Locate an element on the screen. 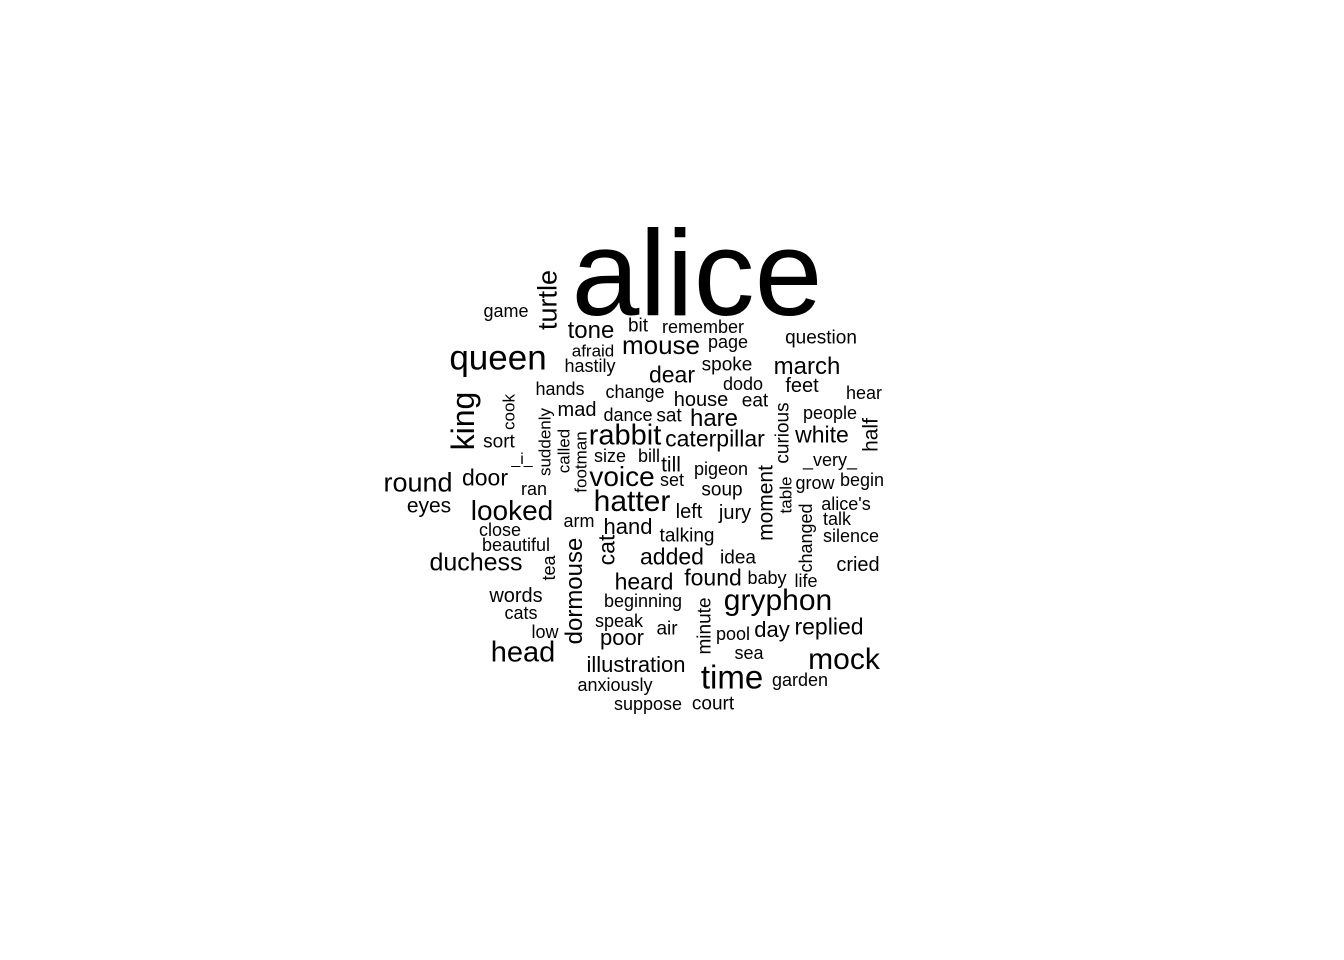 The width and height of the screenshot is (1344, 960). word-soup: soup is located at coordinates (722, 490).